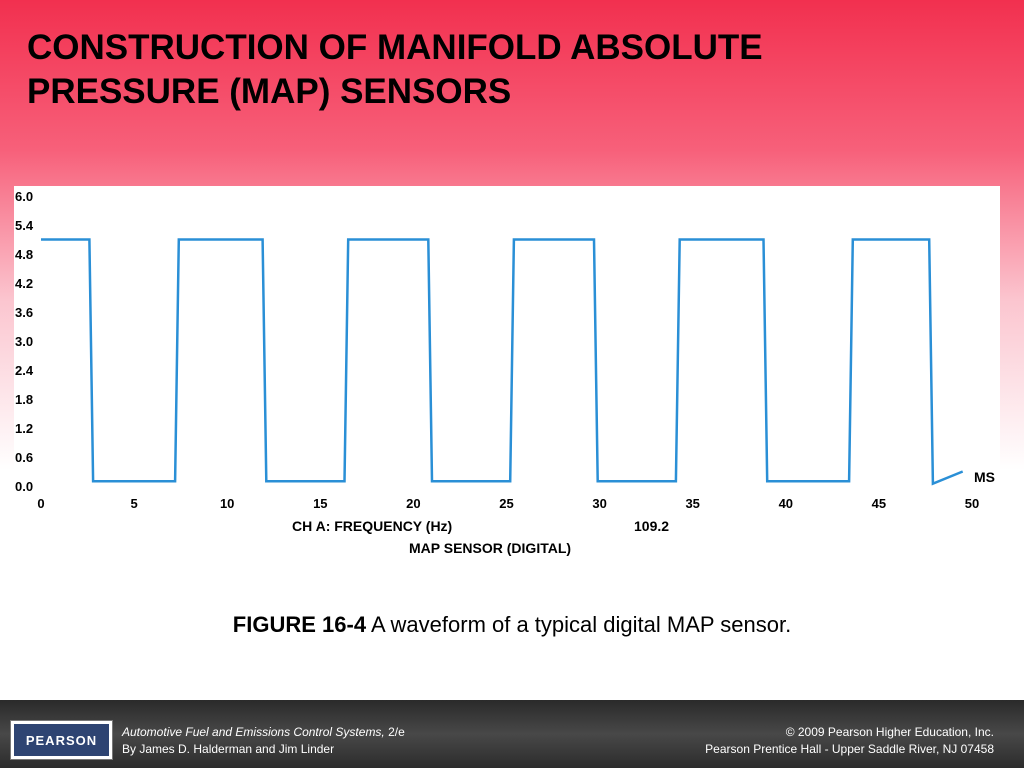 The image size is (1024, 768). I want to click on y-tick-label: 5.4, so click(24, 225).